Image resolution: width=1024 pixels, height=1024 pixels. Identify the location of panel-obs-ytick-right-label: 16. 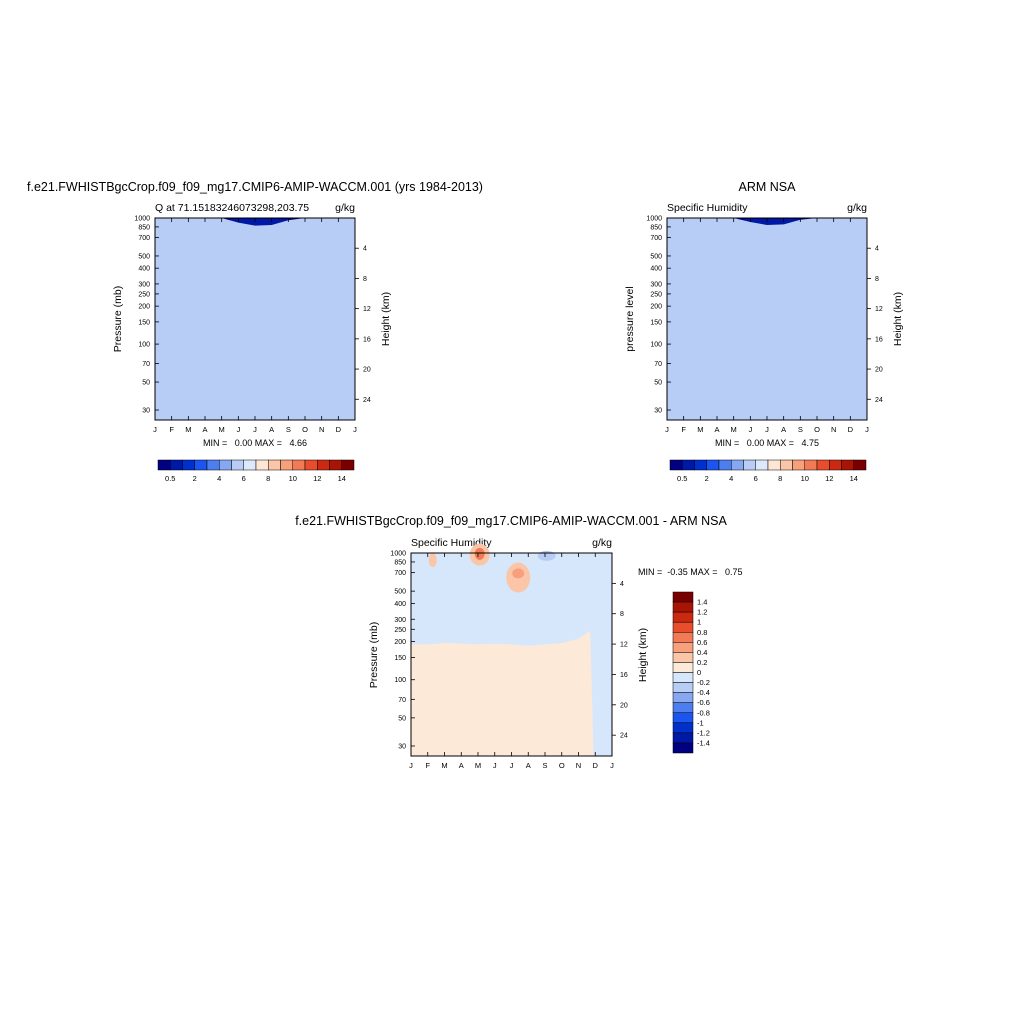
(879, 339).